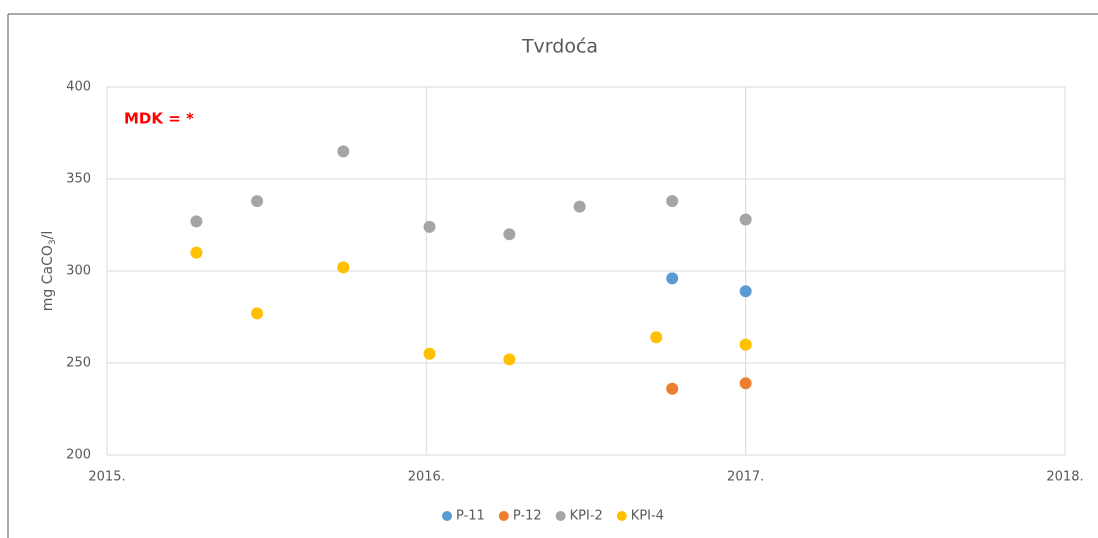 This screenshot has height=538, width=1098. Describe the element at coordinates (426, 477) in the screenshot. I see `x-tick-label: 2016.` at that location.